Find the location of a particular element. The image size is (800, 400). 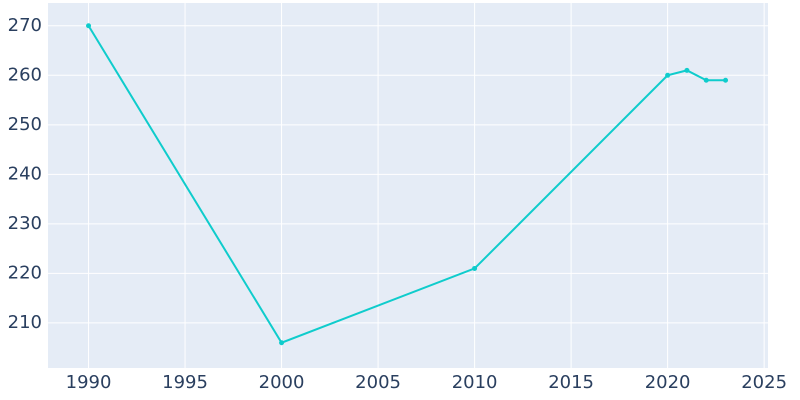

x-tick-label: 1990 is located at coordinates (89, 382).